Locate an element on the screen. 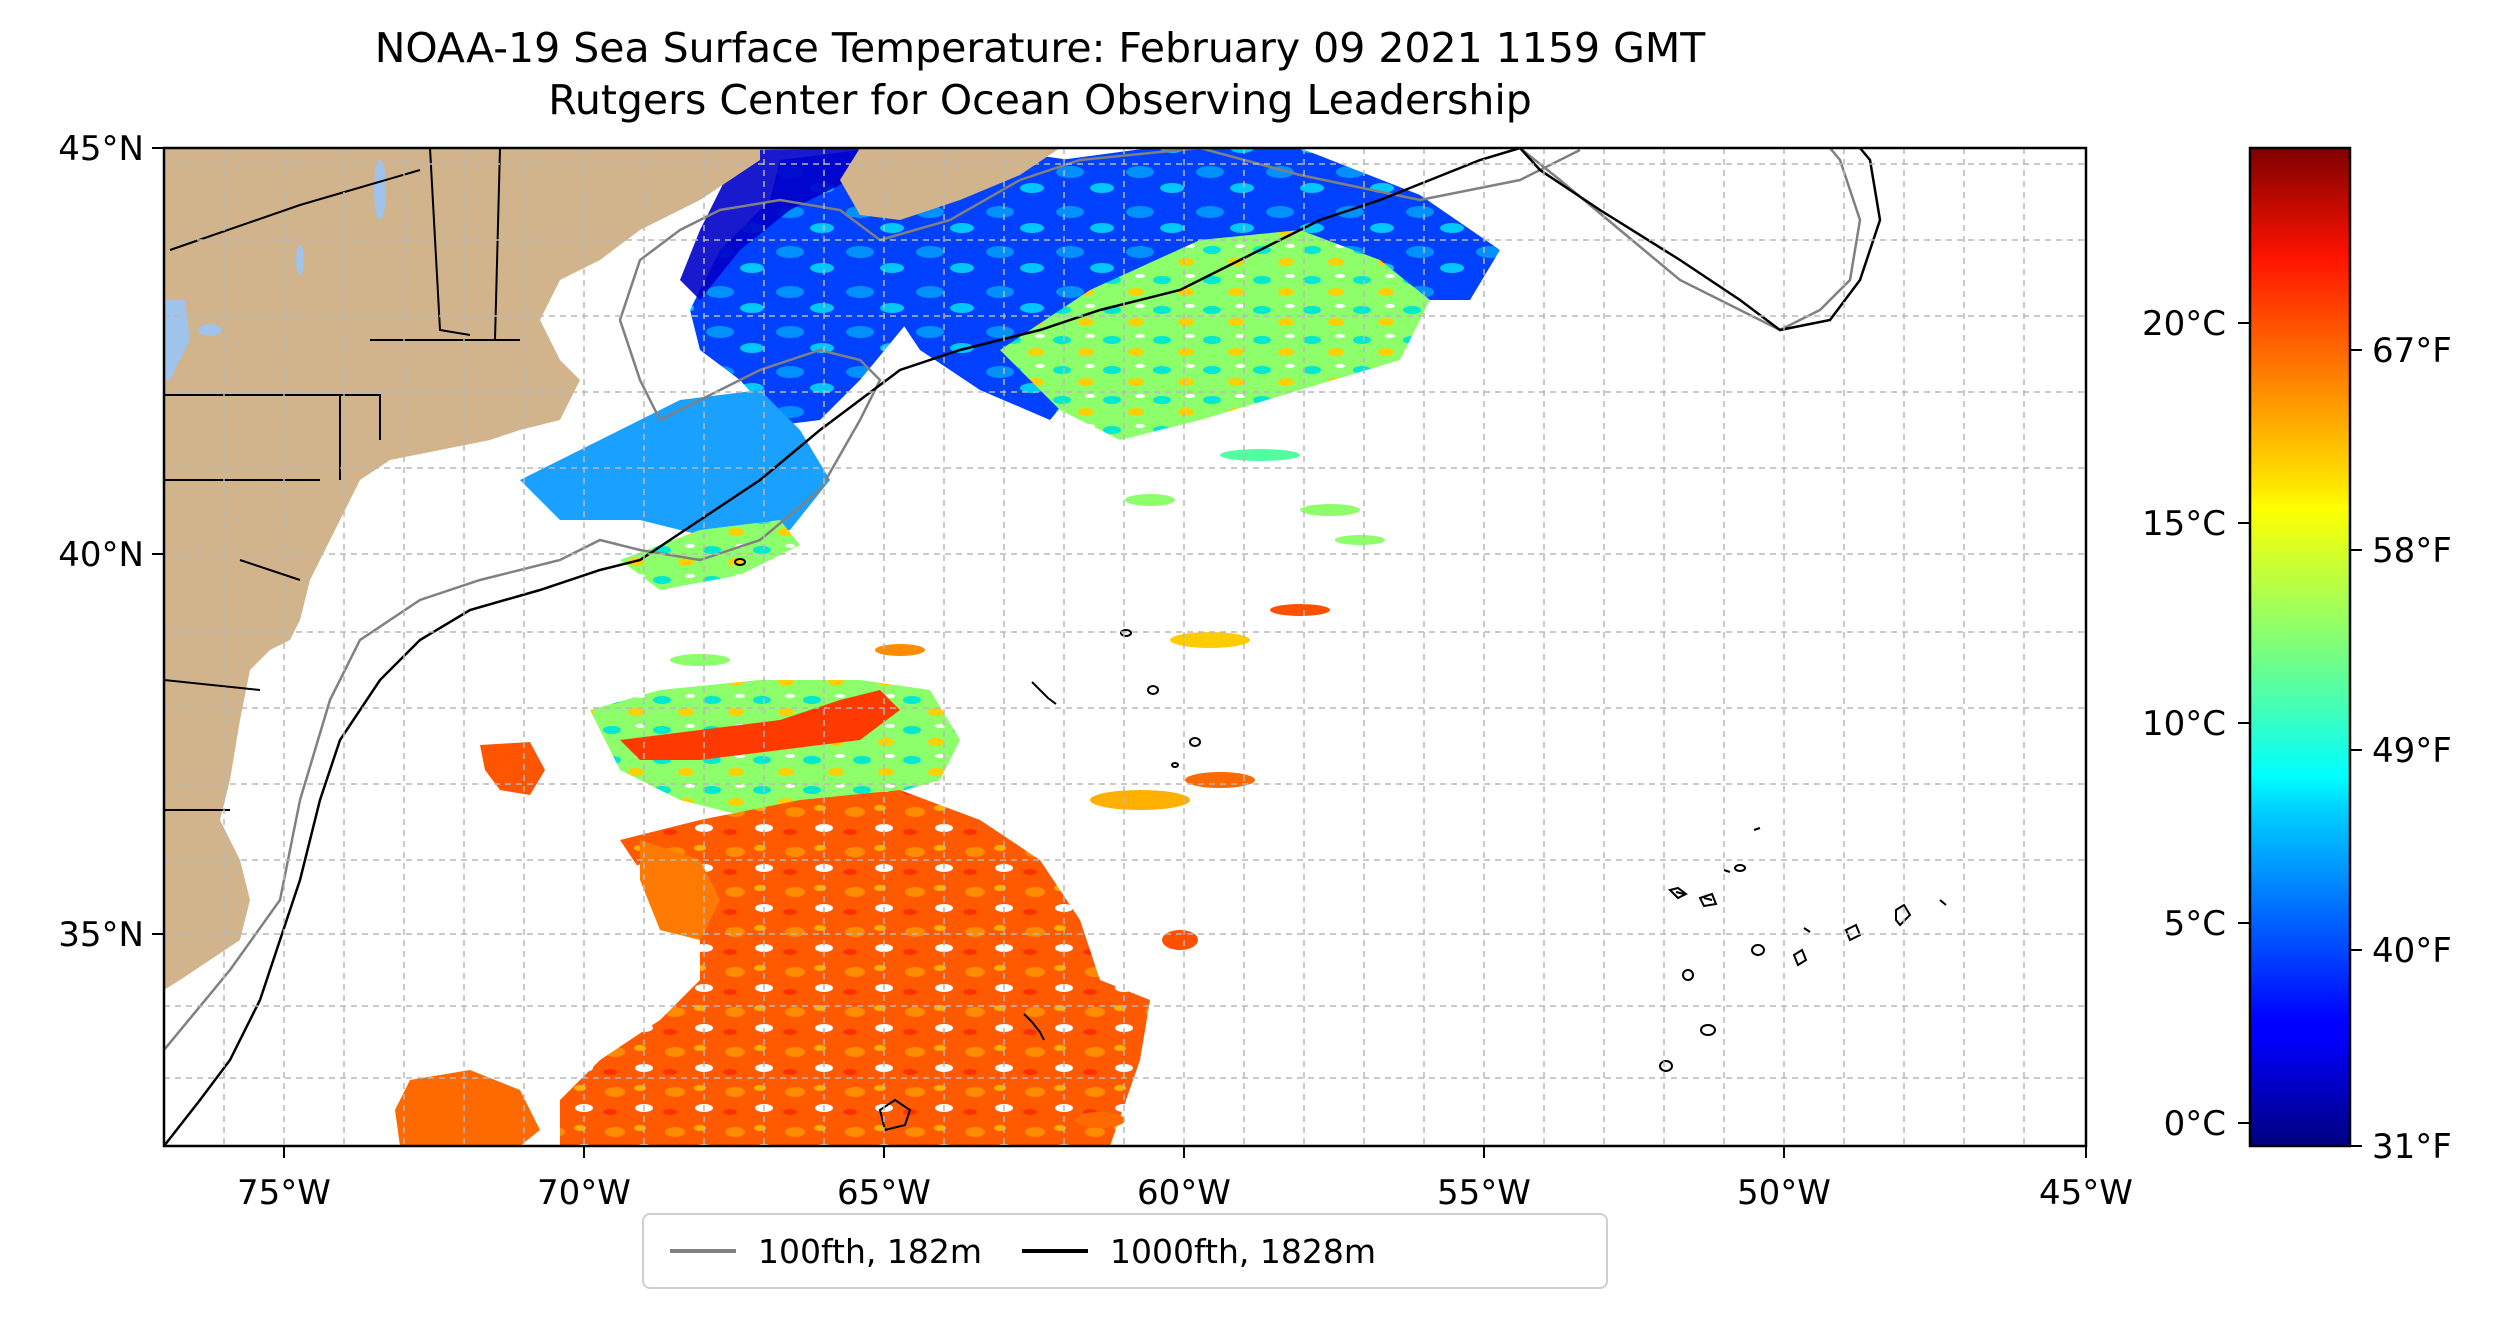 The image size is (2502, 1318). cbar-label-49f: 49°F is located at coordinates (2412, 751).